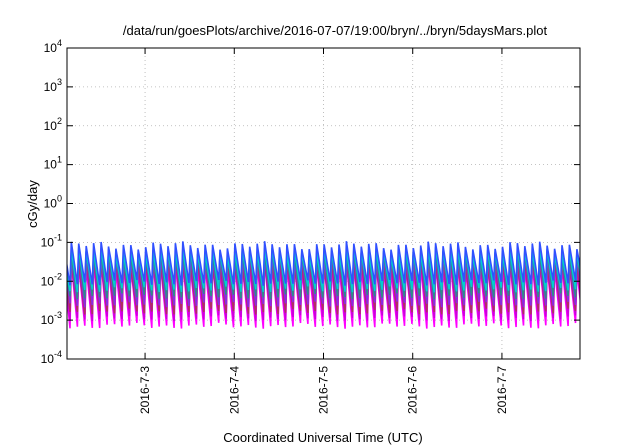 The height and width of the screenshot is (448, 640). I want to click on y-tick-exponent: -4, so click(58, 354).